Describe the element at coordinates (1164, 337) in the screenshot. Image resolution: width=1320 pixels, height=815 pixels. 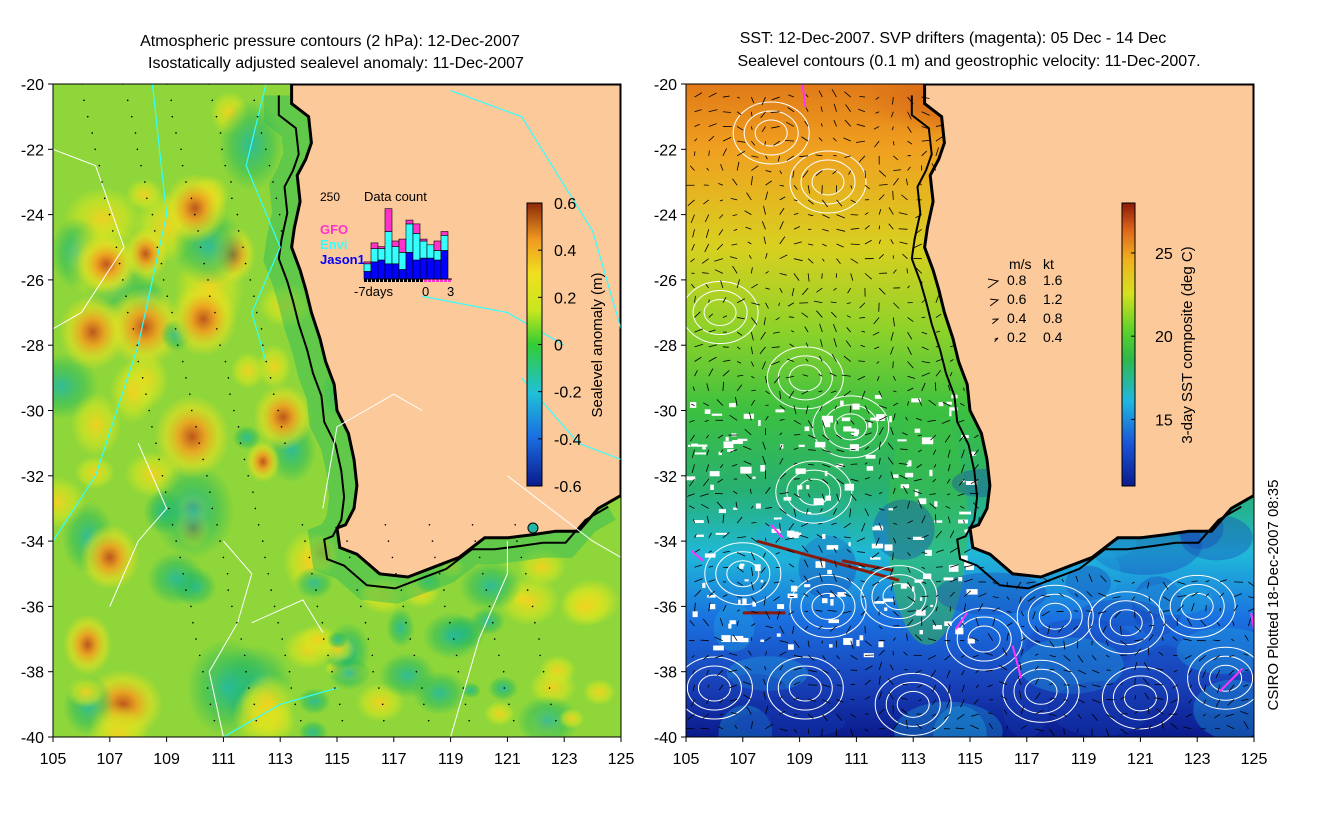
I see `colorbar-tick-label: 20` at that location.